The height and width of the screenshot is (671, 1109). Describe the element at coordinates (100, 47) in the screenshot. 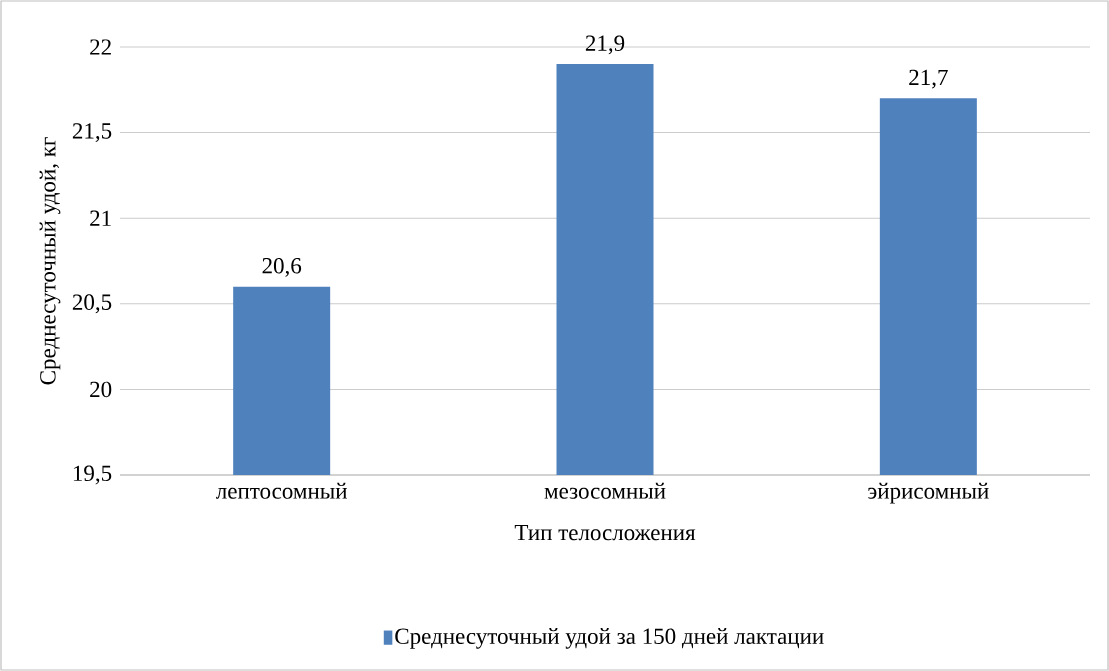

I see `y-tick-label: 22` at that location.